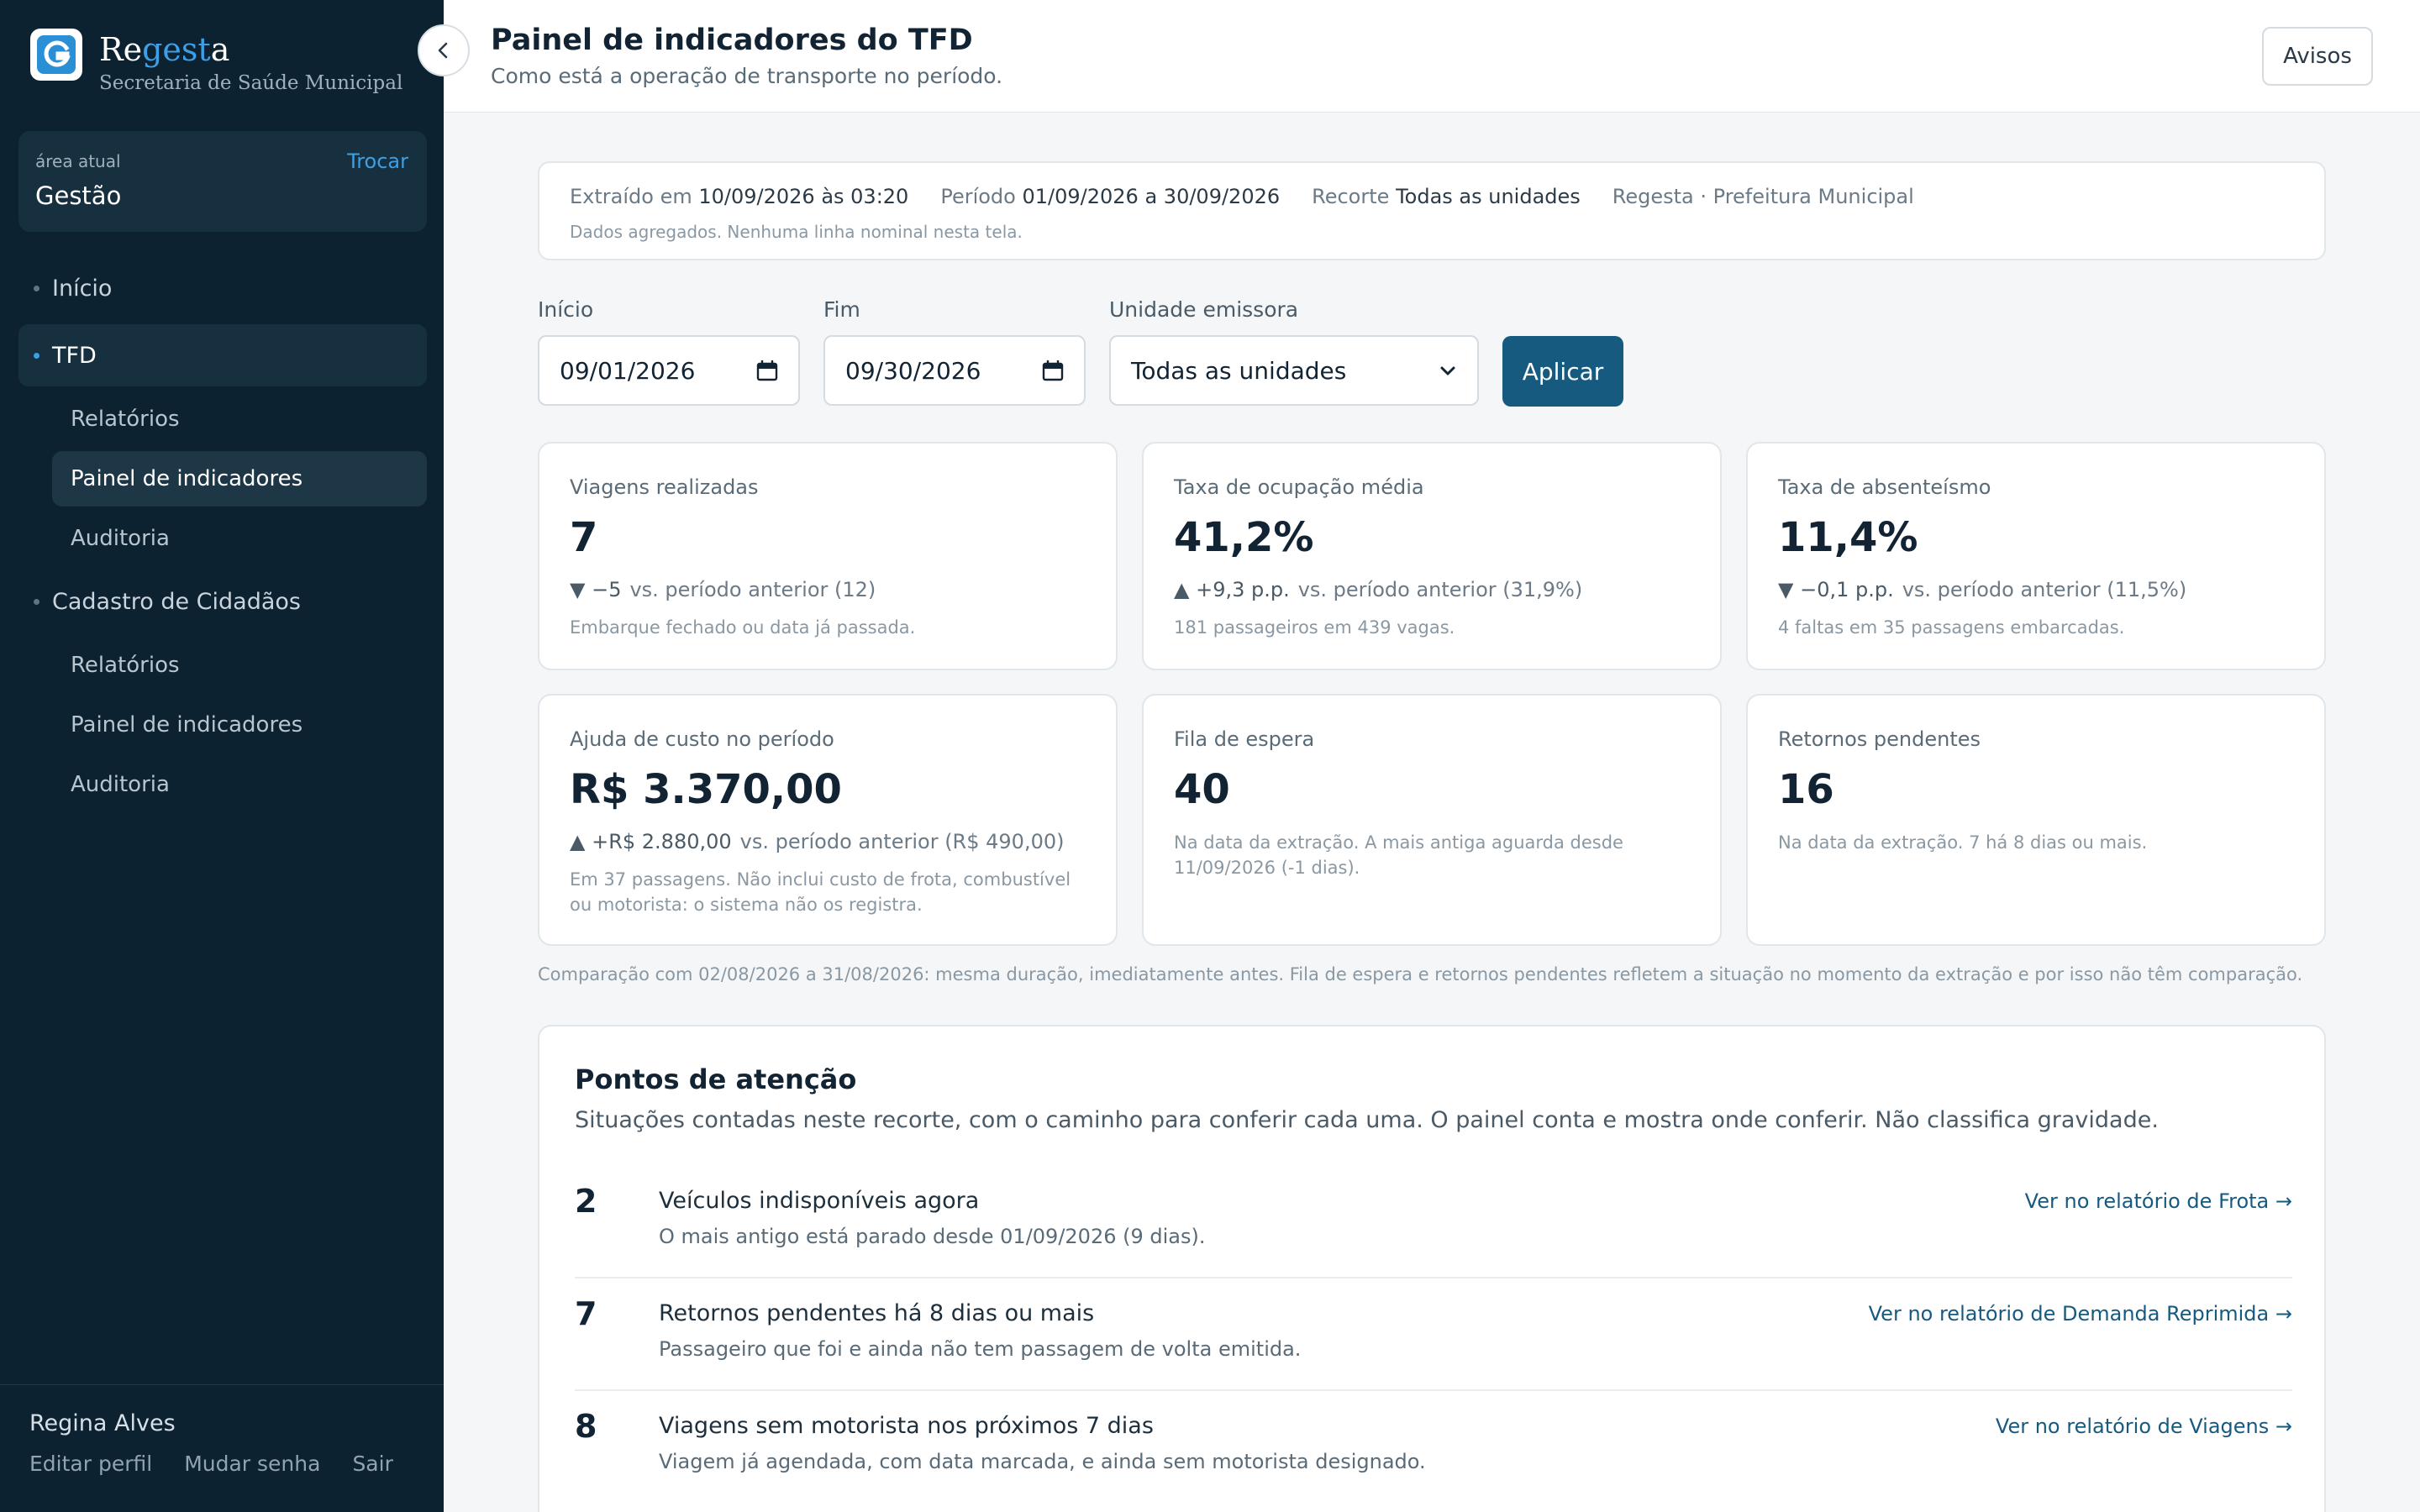 The height and width of the screenshot is (1512, 2420). What do you see at coordinates (732, 40) in the screenshot?
I see `page-title: Painel de indicadores do TFD` at bounding box center [732, 40].